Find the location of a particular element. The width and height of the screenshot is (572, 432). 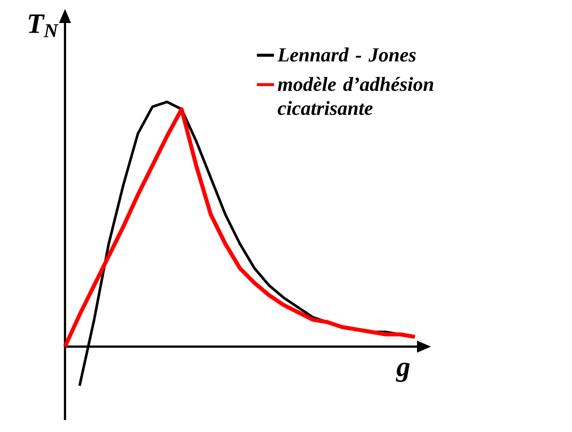

legend-label: Lennard - Jones is located at coordinates (346, 55).